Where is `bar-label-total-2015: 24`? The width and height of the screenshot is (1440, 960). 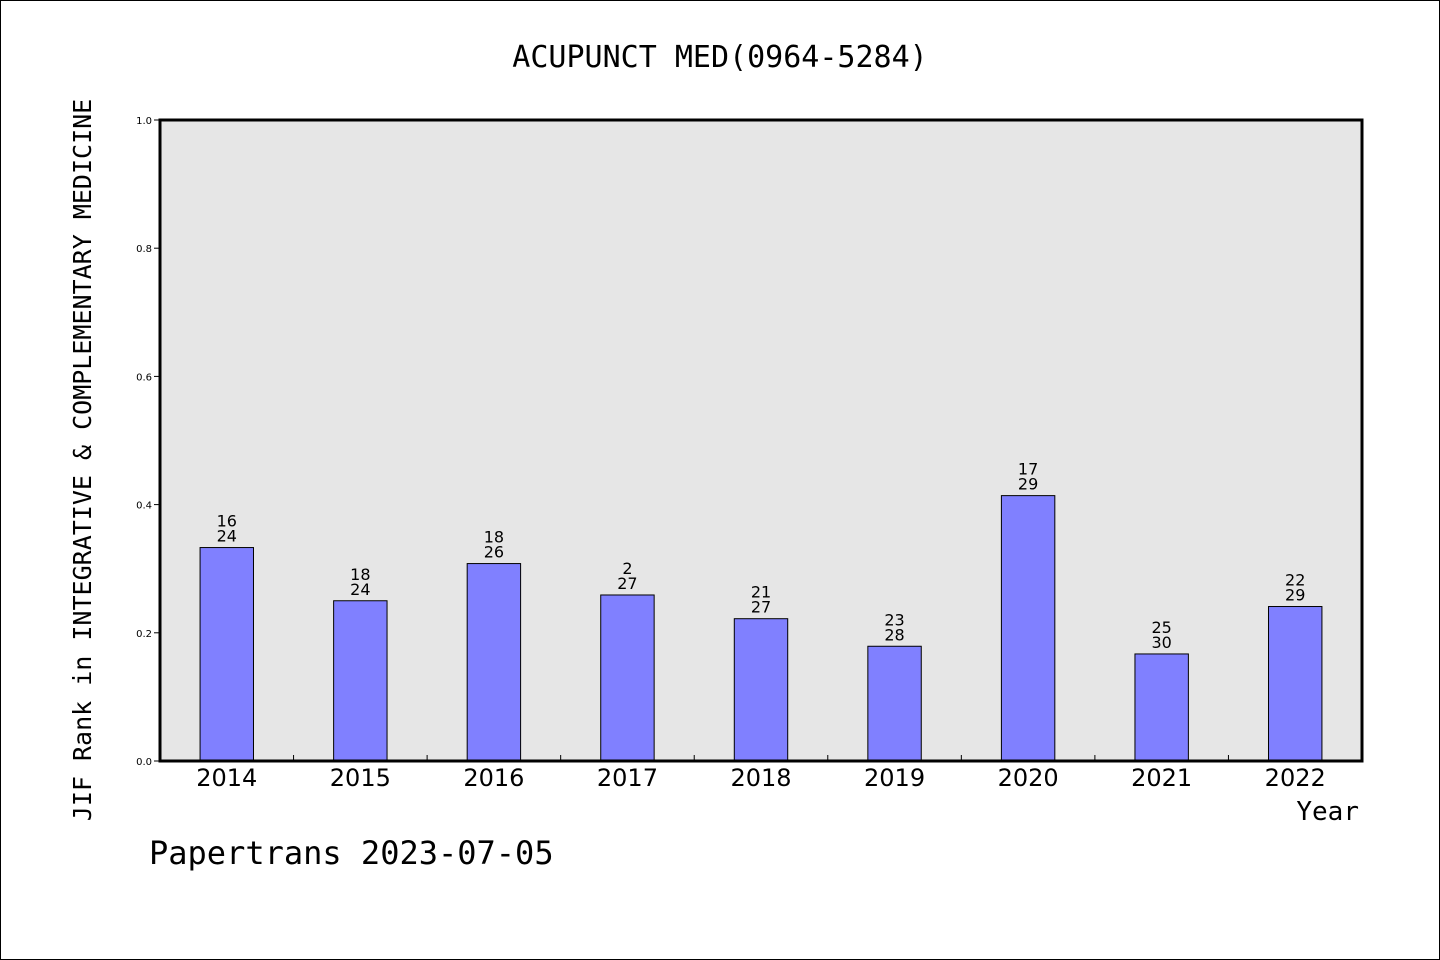 bar-label-total-2015: 24 is located at coordinates (360, 589).